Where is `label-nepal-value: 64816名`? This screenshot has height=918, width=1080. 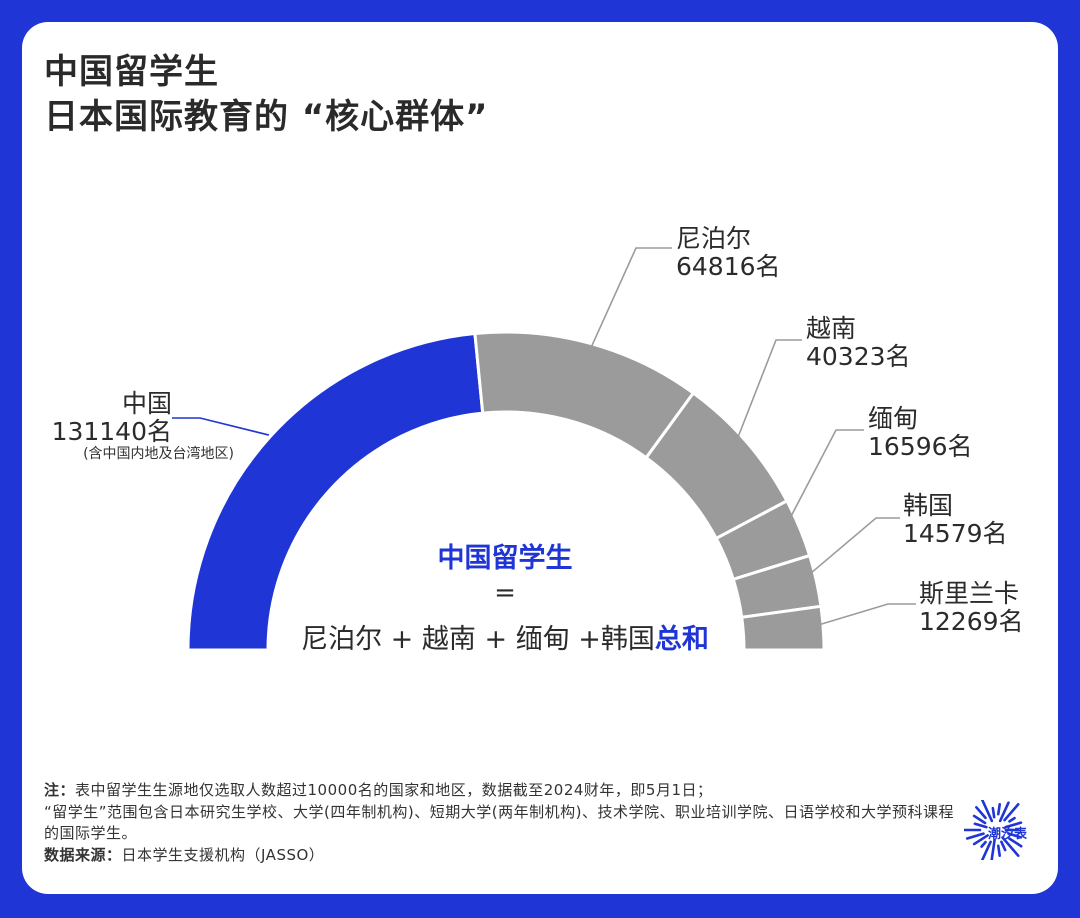 label-nepal-value: 64816名 is located at coordinates (728, 266).